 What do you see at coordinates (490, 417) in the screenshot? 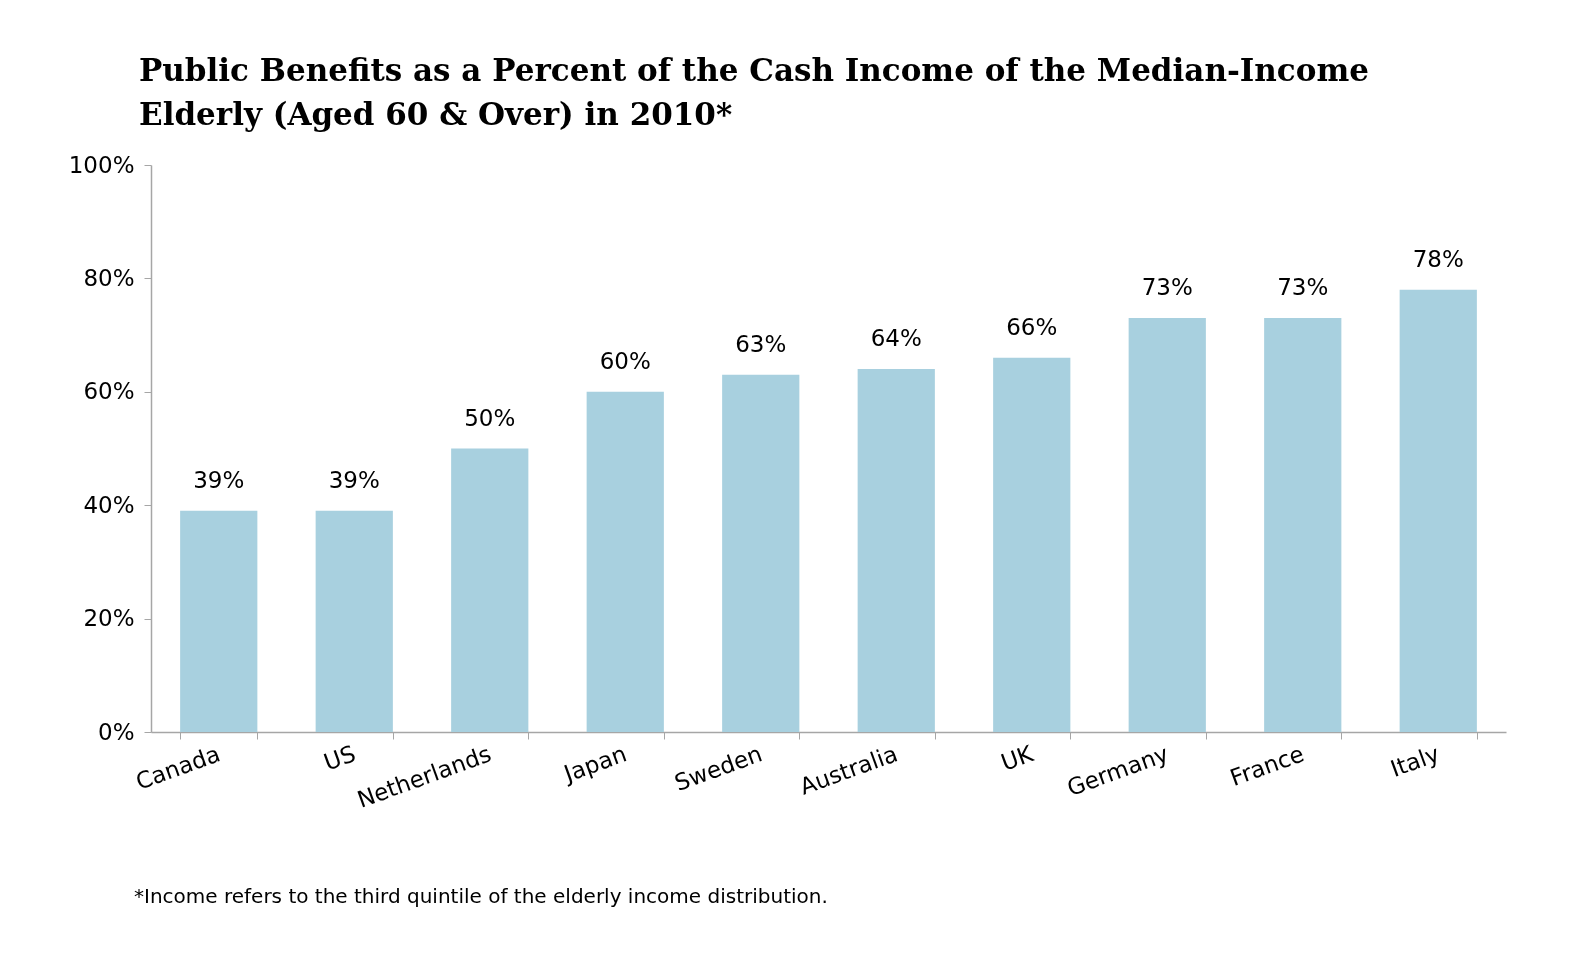
I see `data-label: 50%` at bounding box center [490, 417].